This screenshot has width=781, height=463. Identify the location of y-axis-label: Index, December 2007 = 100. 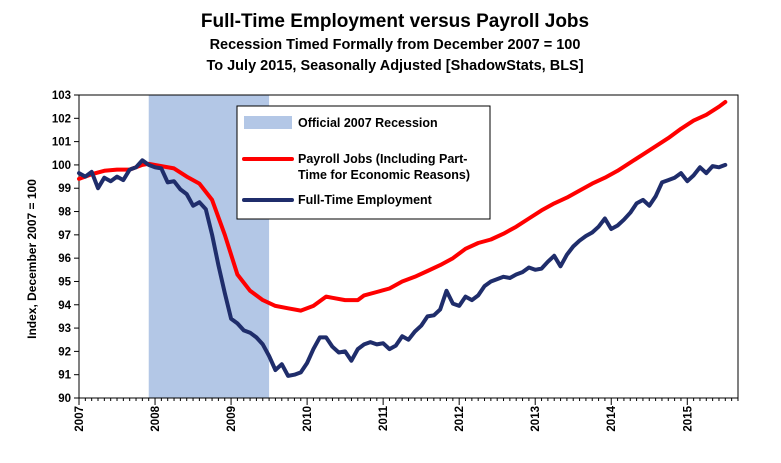
(32, 259).